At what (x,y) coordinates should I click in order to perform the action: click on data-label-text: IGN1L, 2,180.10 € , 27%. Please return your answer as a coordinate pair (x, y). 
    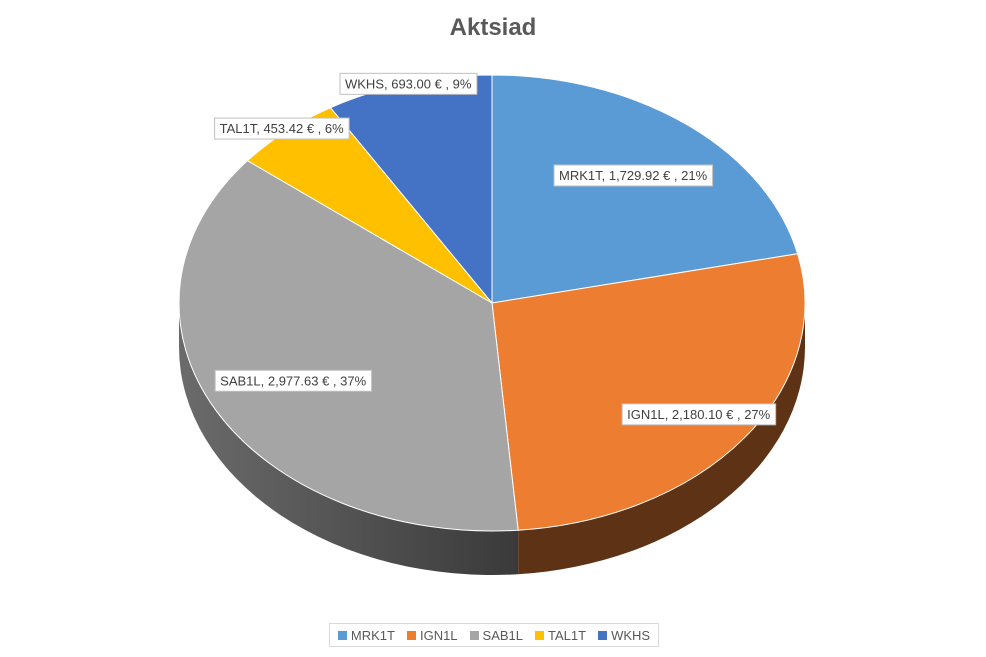
    Looking at the image, I should click on (699, 414).